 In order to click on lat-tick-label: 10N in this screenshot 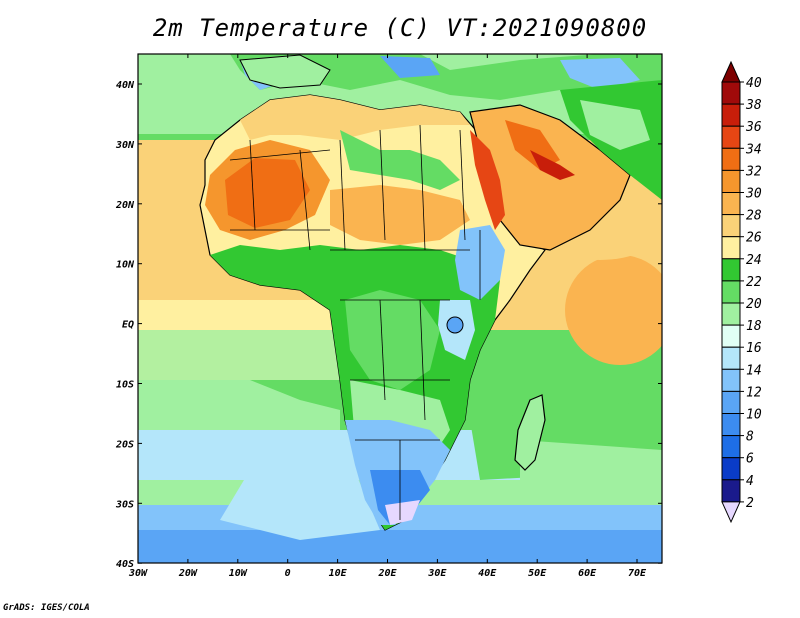, I will do `click(125, 265)`.